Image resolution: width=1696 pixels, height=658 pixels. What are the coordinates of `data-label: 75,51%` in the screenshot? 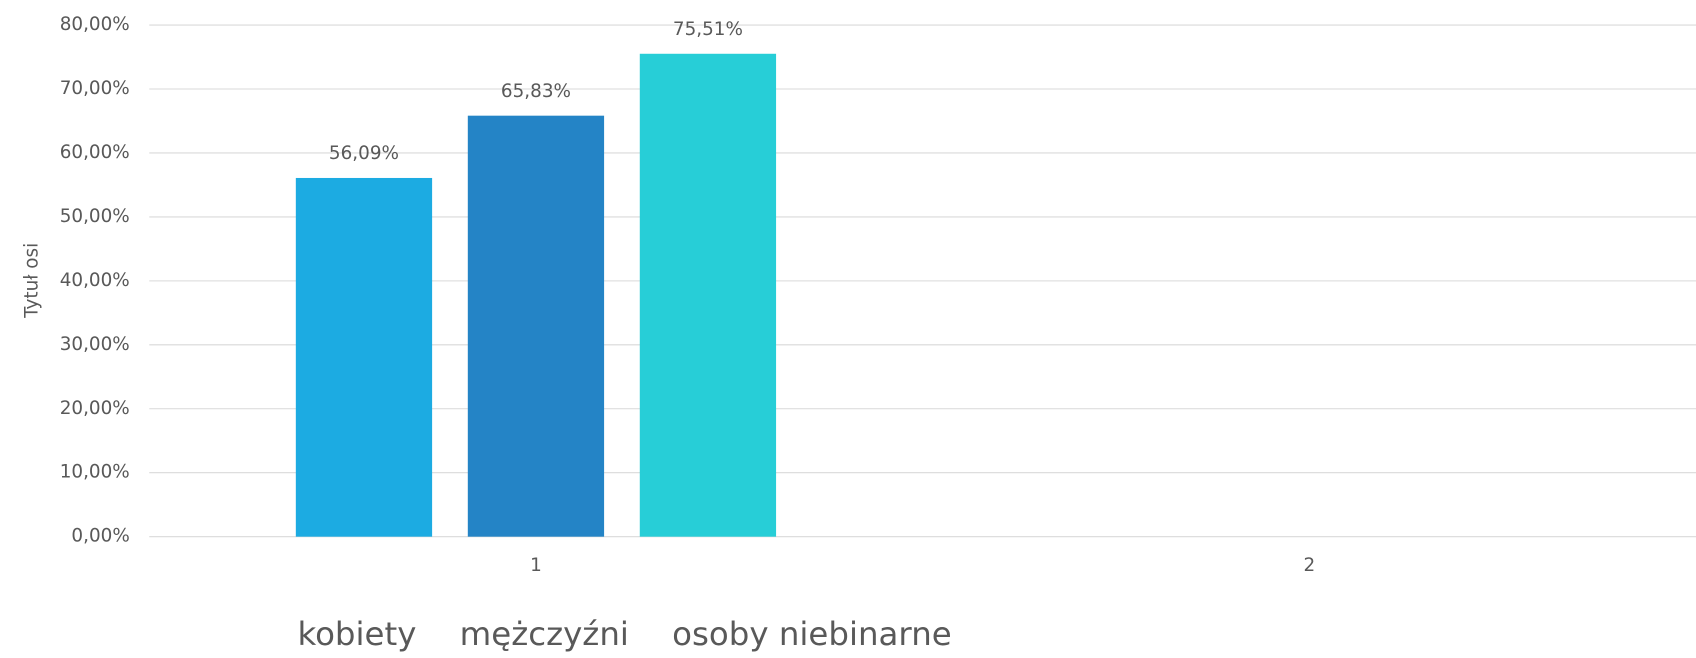 It's located at (708, 29).